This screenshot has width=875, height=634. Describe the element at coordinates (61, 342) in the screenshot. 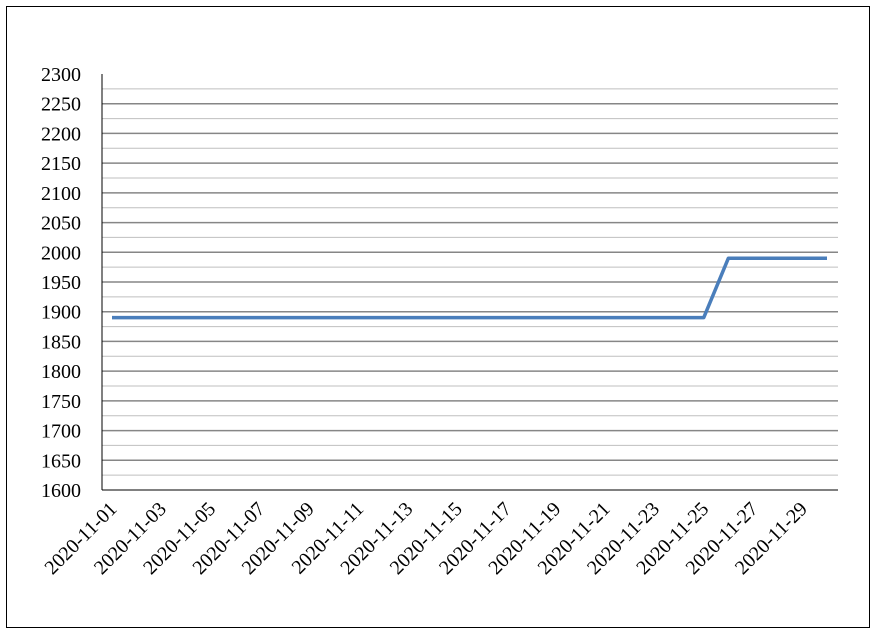

I see `y-tick-label: 1850` at that location.